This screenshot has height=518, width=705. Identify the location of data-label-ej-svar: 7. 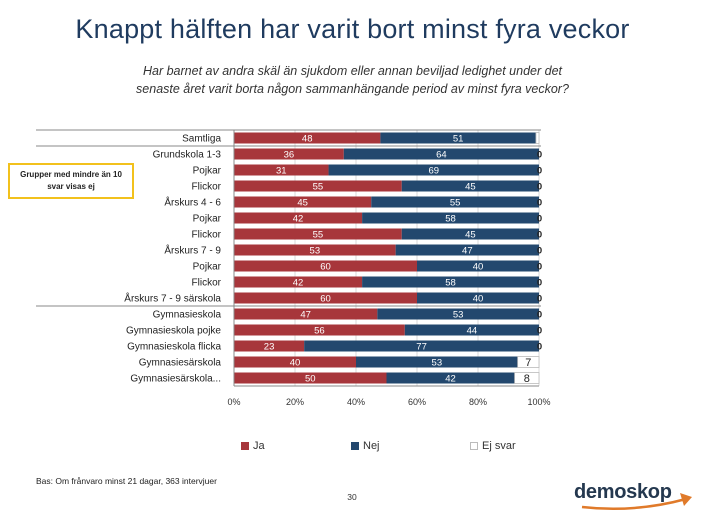
(528, 363).